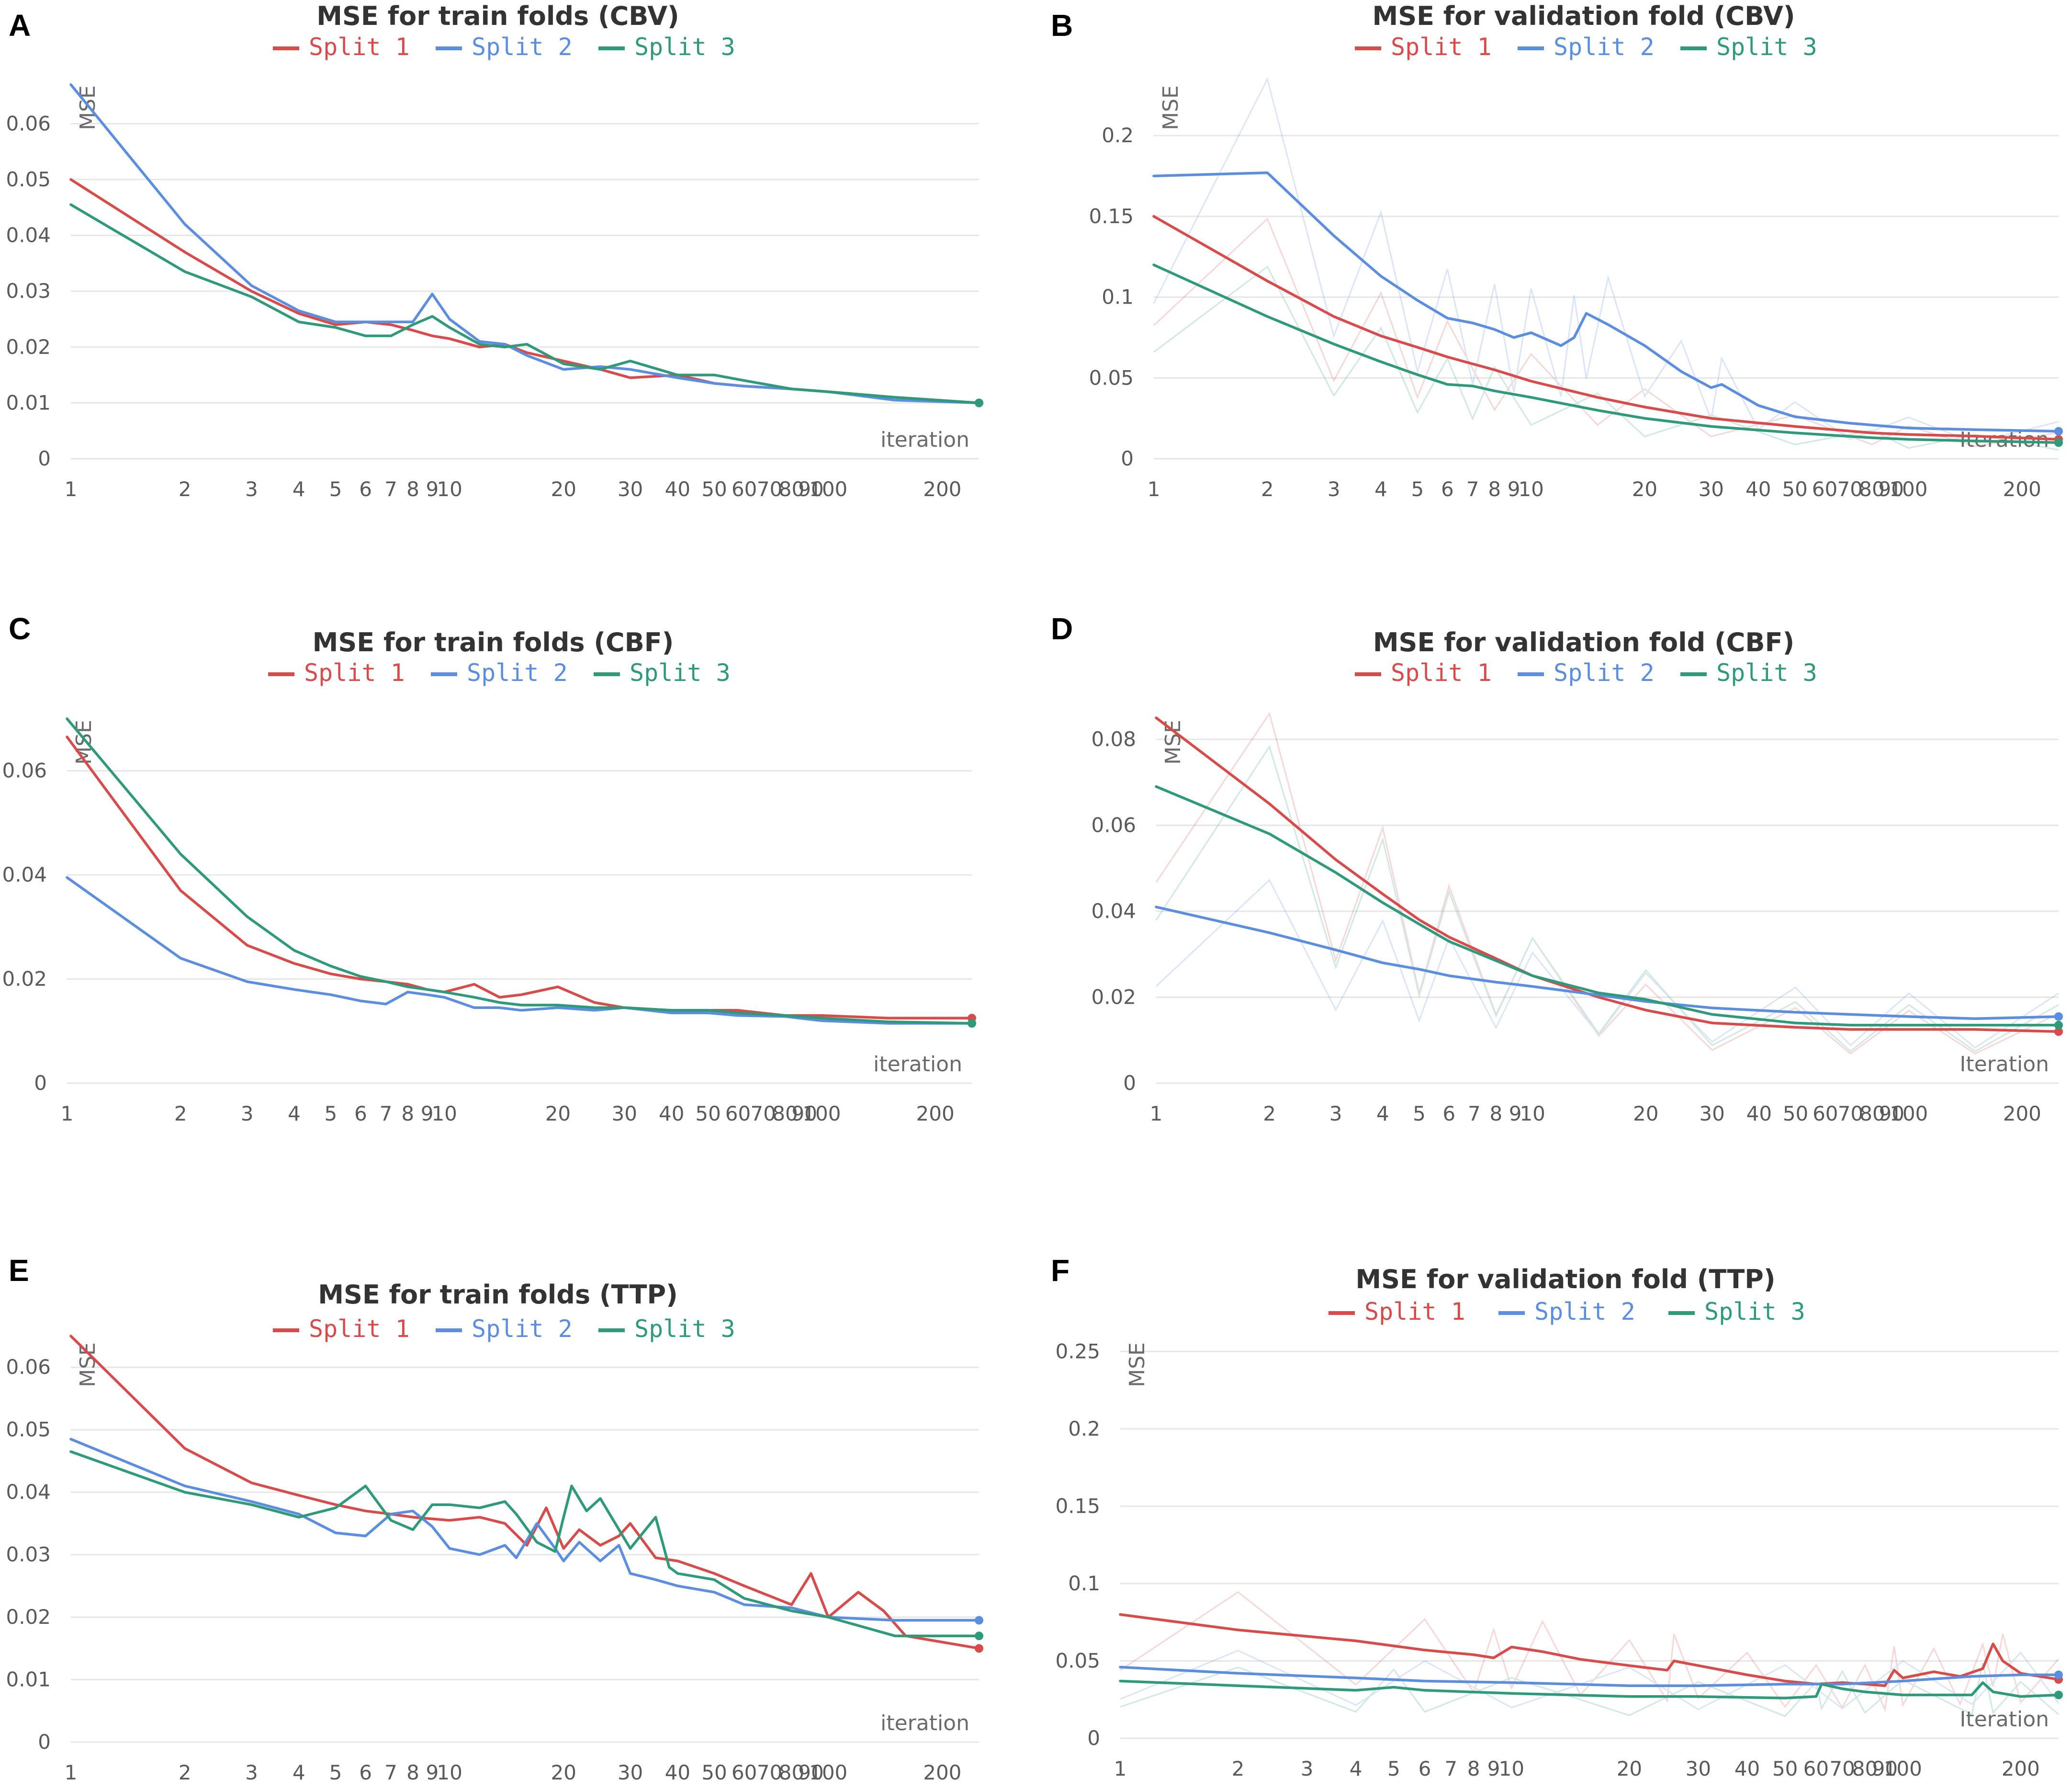 This screenshot has height=1790, width=2072. What do you see at coordinates (336, 1773) in the screenshot?
I see `x-tick-label: 5` at bounding box center [336, 1773].